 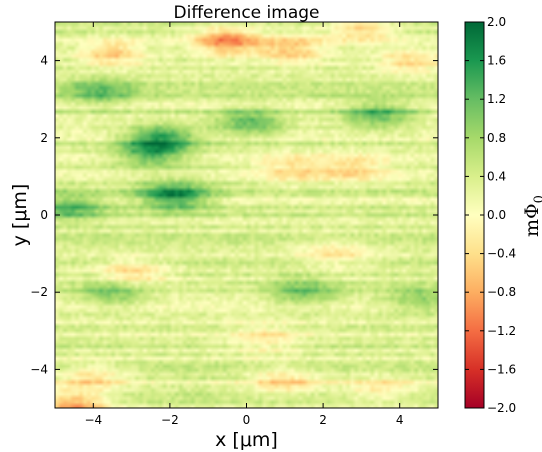 What do you see at coordinates (496, 99) in the screenshot?
I see `colorbar-tick-label: 1.2` at bounding box center [496, 99].